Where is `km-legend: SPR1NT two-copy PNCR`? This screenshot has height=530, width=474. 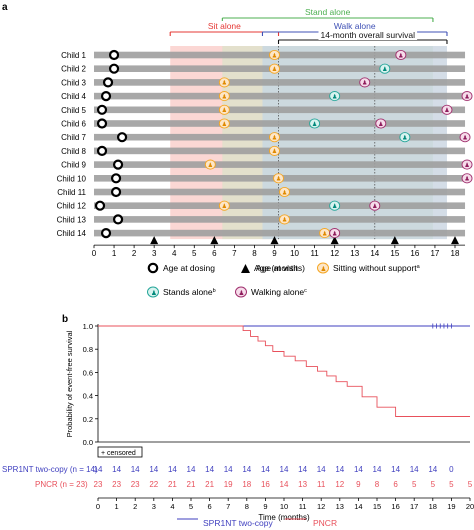
km-legend: SPR1NT two-copy PNCR is located at coordinates (257, 523).